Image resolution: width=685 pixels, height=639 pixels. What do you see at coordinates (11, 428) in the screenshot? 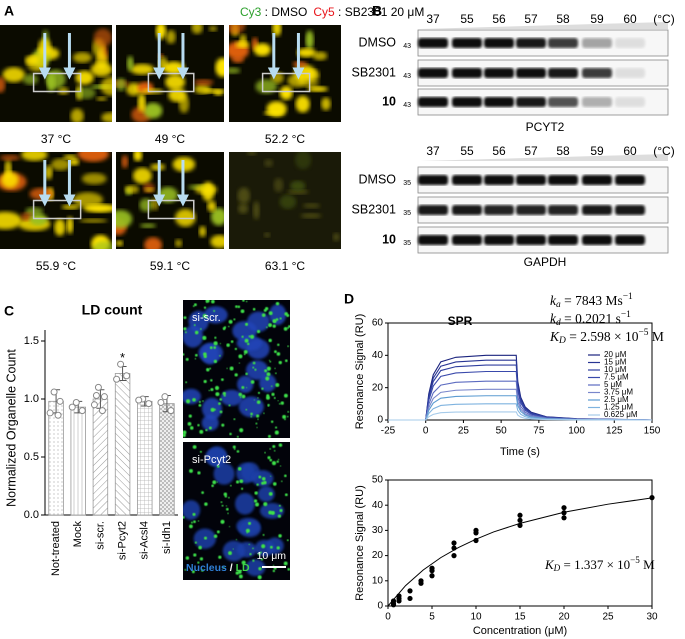
I see `y-axis-label: Normalized Organelle Count` at bounding box center [11, 428].